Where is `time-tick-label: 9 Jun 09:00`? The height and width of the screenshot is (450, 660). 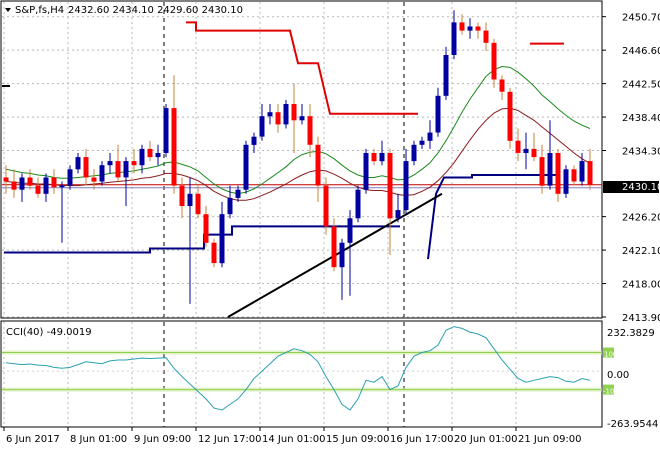
time-tick-label: 9 Jun 09:00 is located at coordinates (162, 439).